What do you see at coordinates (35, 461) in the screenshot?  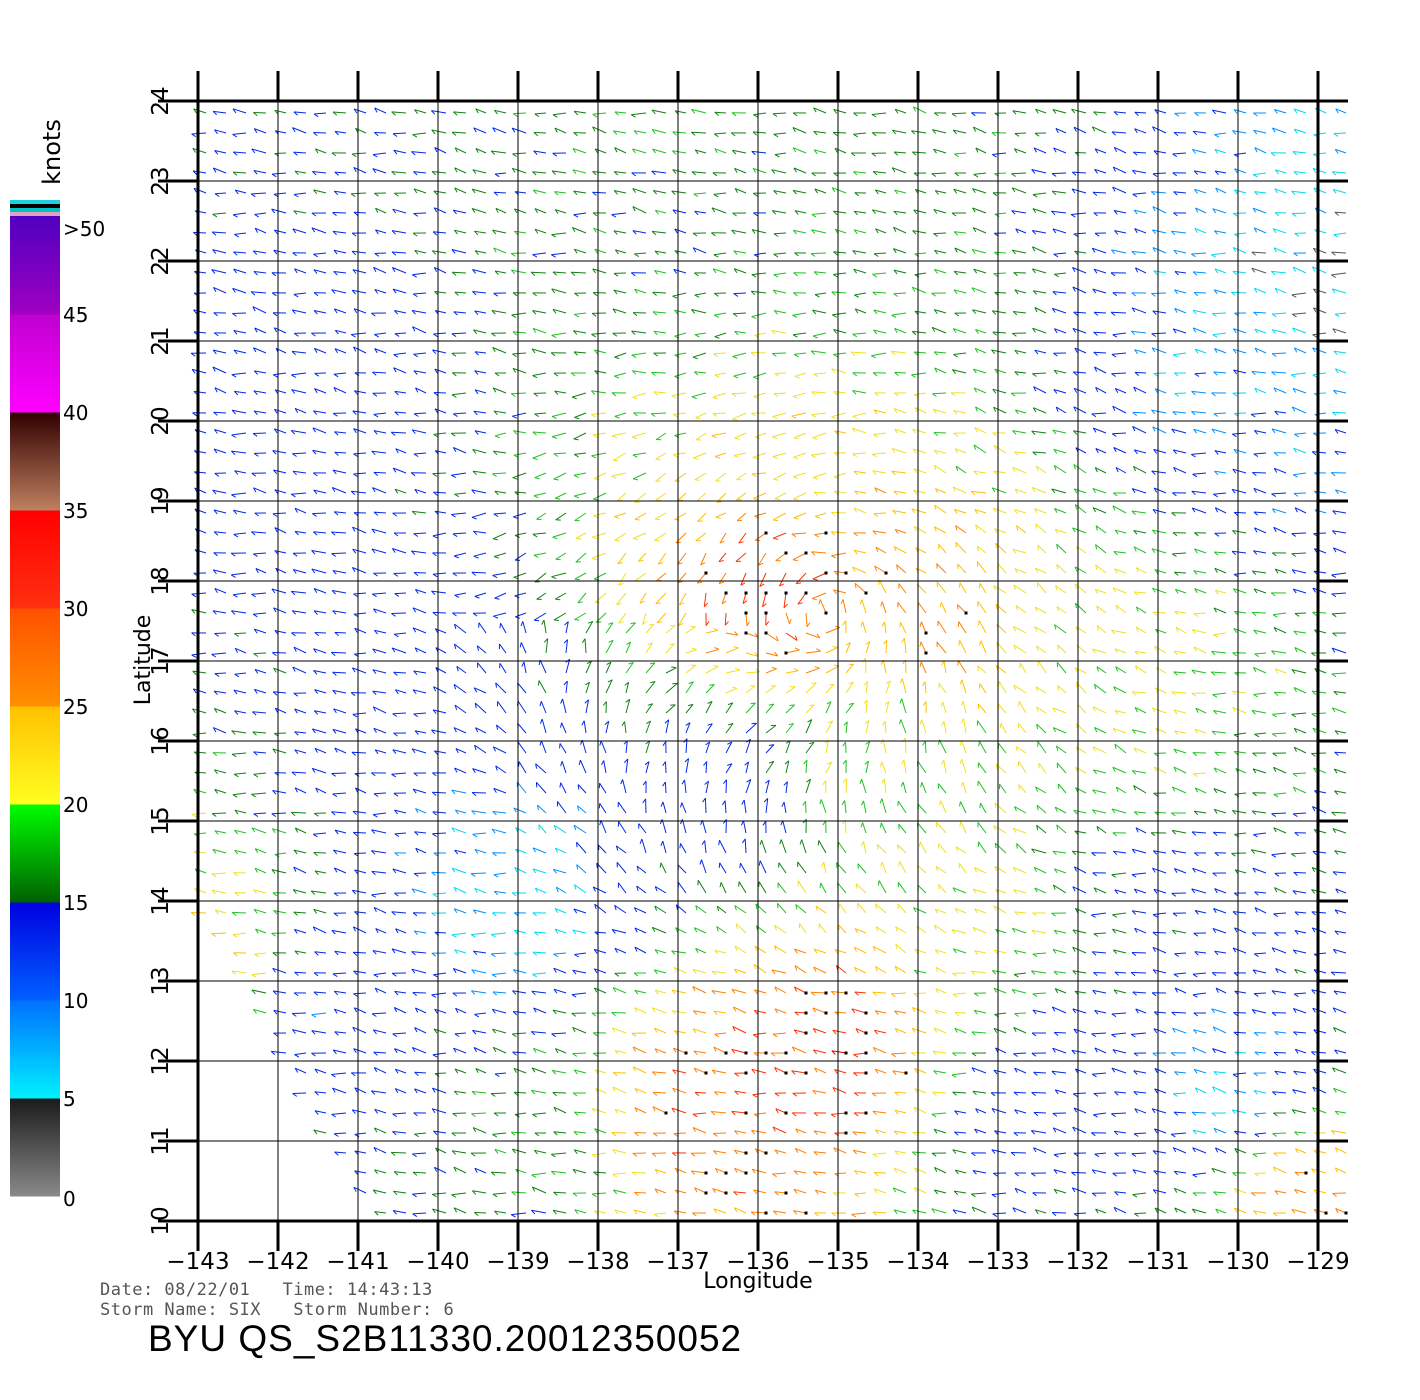 I see `colorbar-band` at bounding box center [35, 461].